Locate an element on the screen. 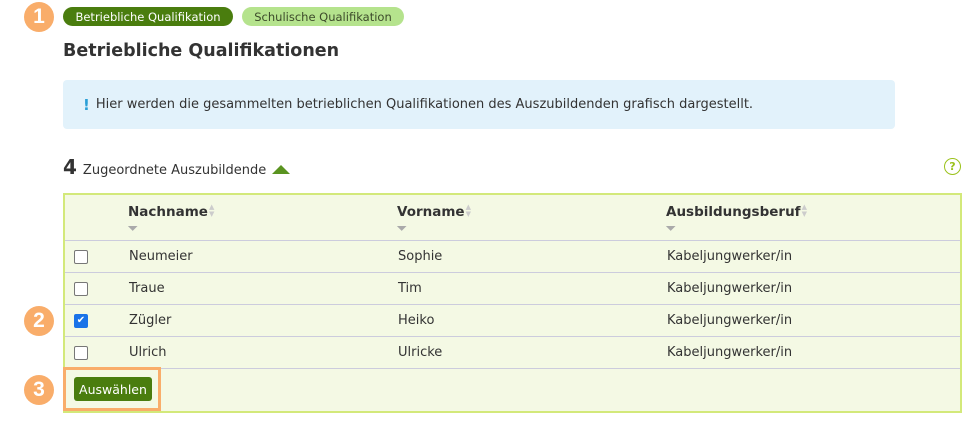  cell-vorname: Ulricke is located at coordinates (420, 352).